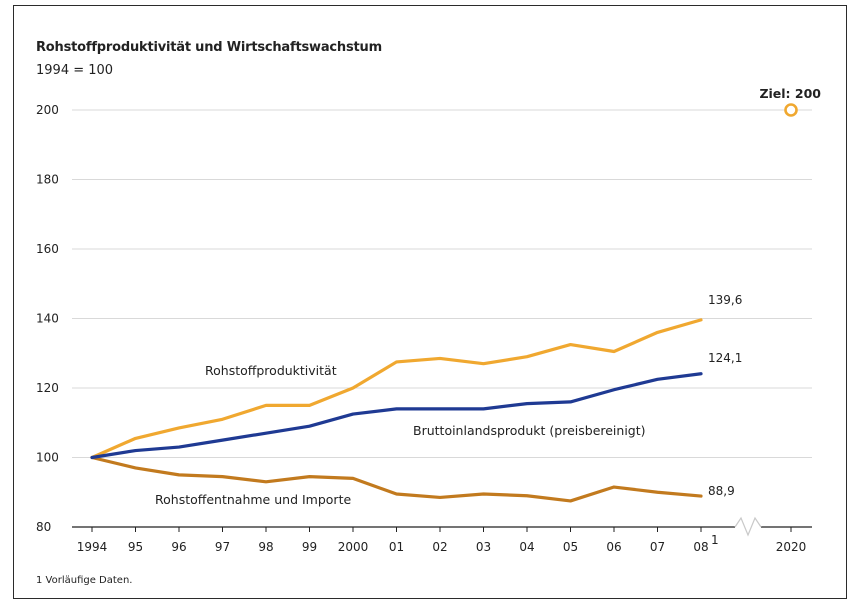 This screenshot has height=603, width=858. I want to click on y-tick-label: 100, so click(47, 458).